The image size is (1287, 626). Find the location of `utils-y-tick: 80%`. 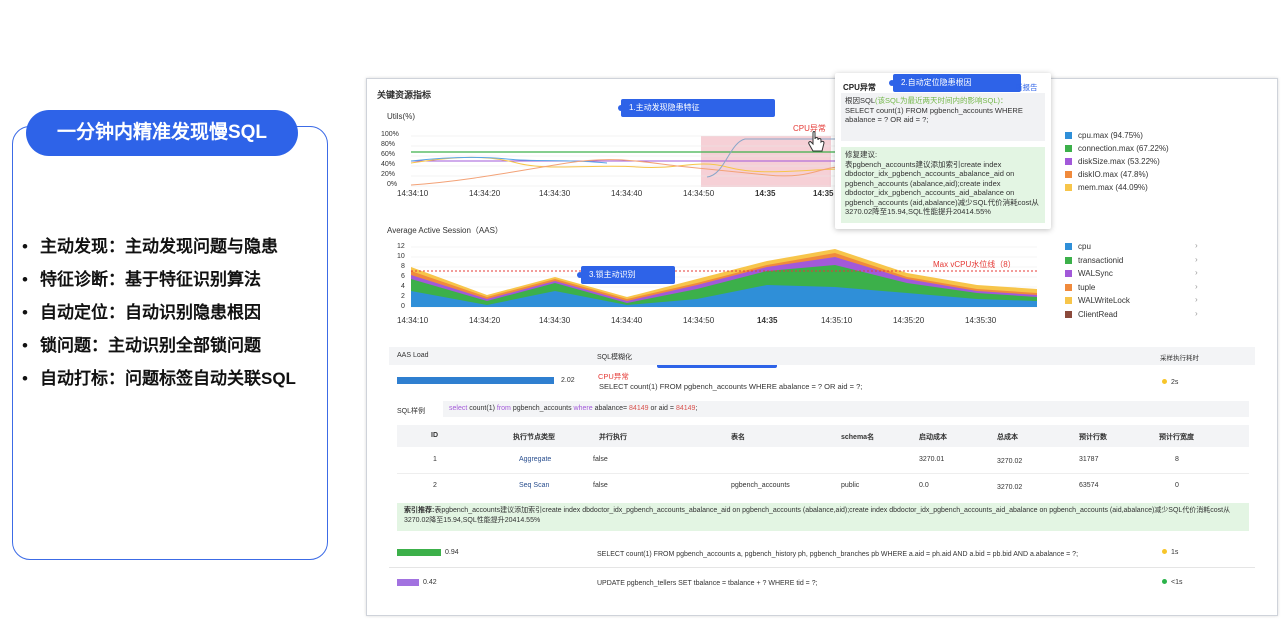

utils-y-tick: 80% is located at coordinates (388, 144).